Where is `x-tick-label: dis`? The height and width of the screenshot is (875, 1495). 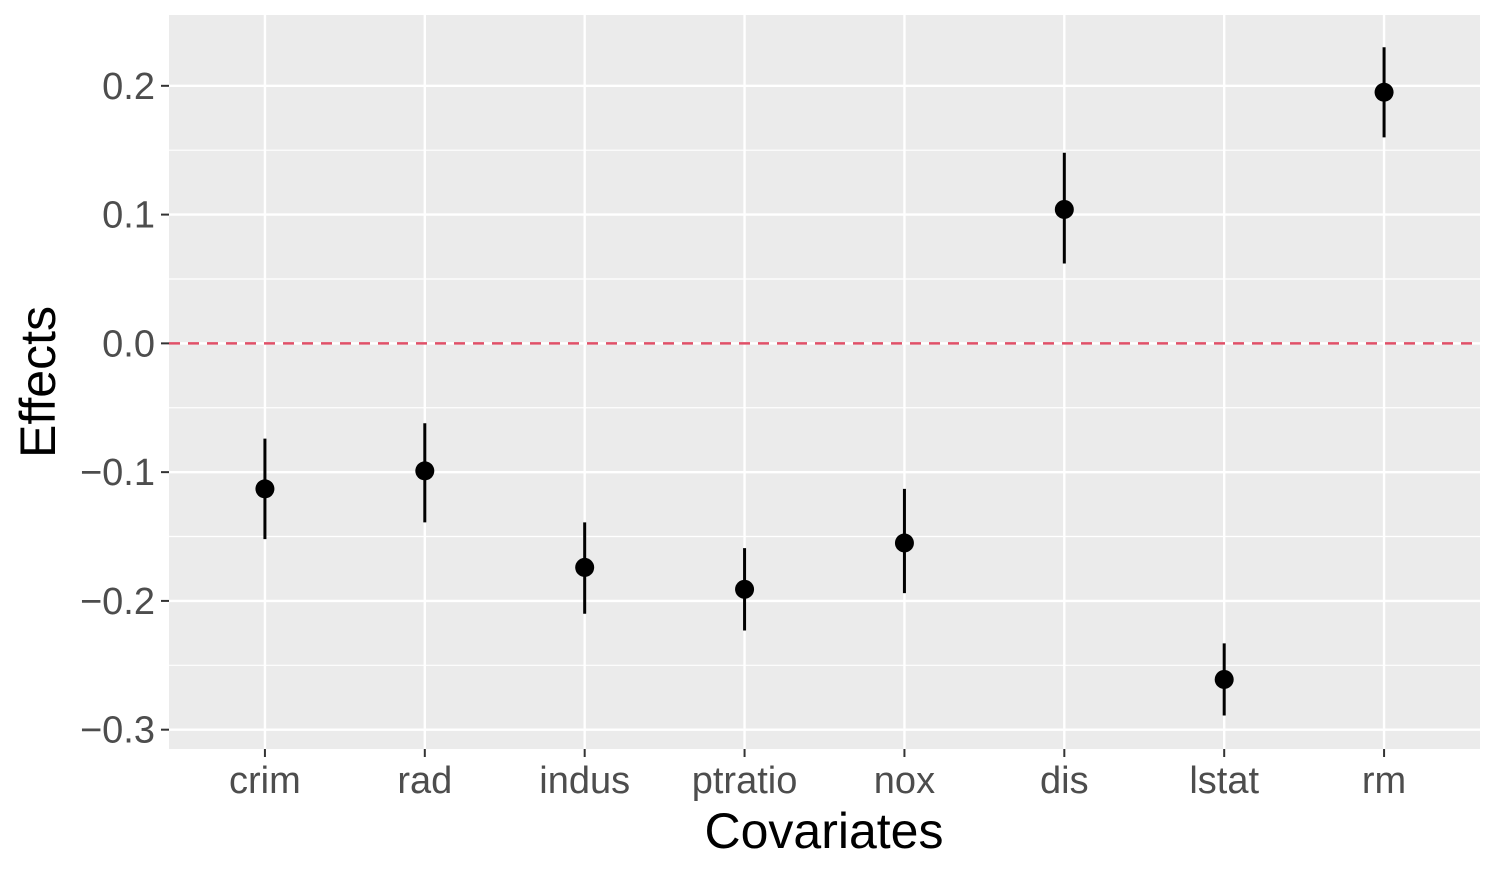 x-tick-label: dis is located at coordinates (1064, 781).